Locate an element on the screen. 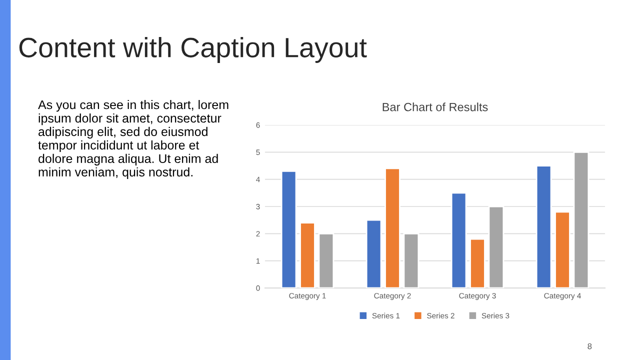  text: 8 is located at coordinates (590, 346).